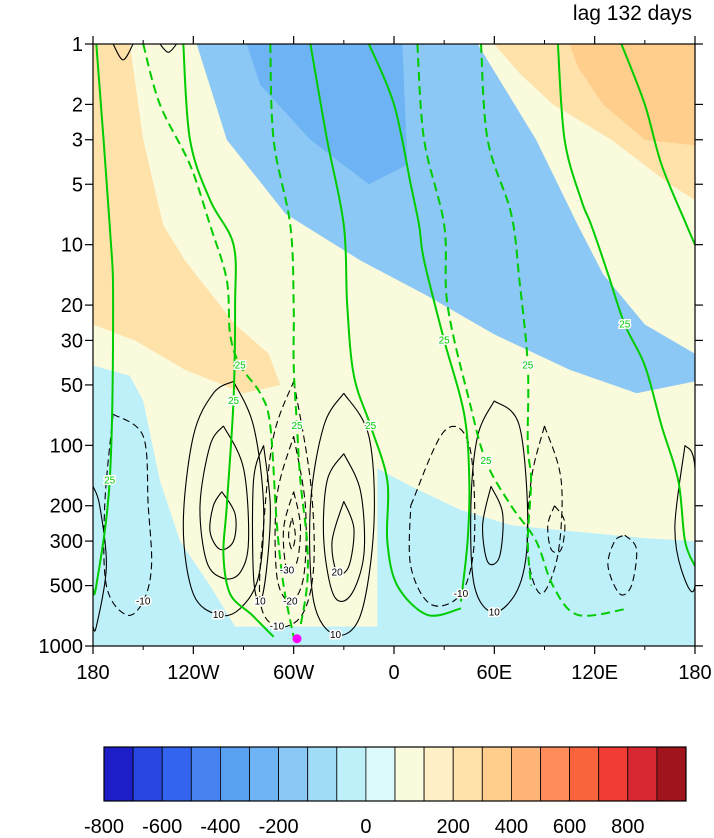 Image resolution: width=714 pixels, height=838 pixels. Describe the element at coordinates (453, 827) in the screenshot. I see `colorbar-label-5: 200` at that location.